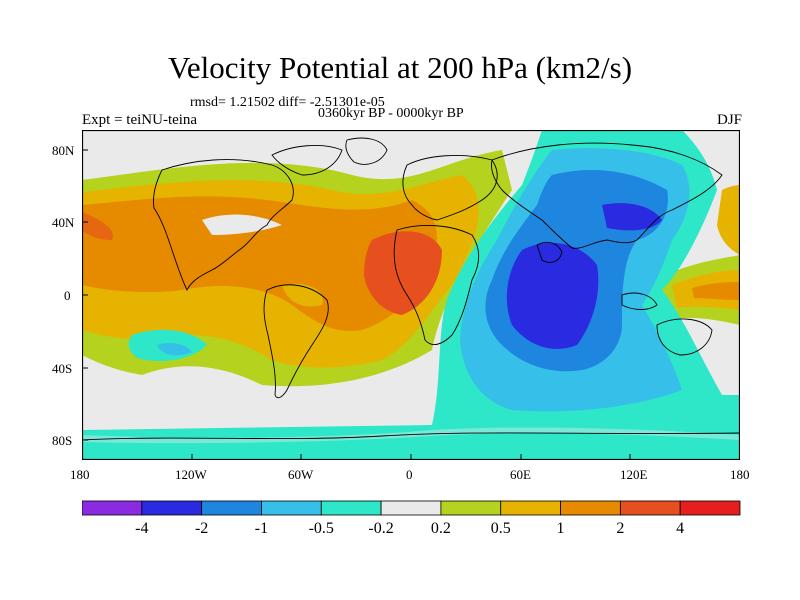 The height and width of the screenshot is (600, 800). I want to click on lon-label-0: 0, so click(409, 474).